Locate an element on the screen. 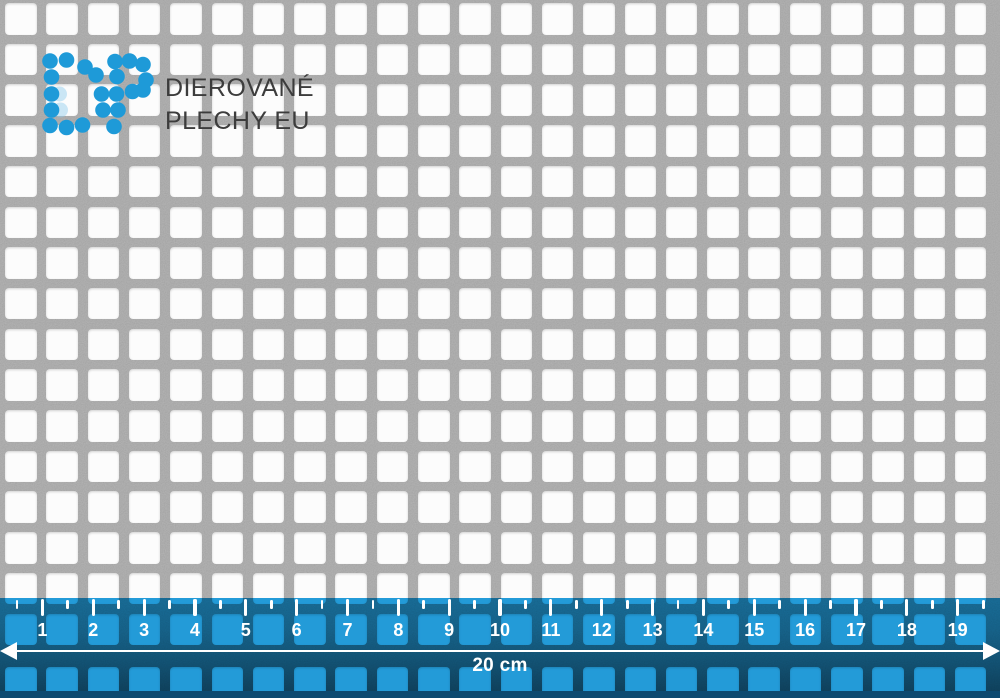 The image size is (1000, 698). ruler-number: 12 is located at coordinates (601, 630).